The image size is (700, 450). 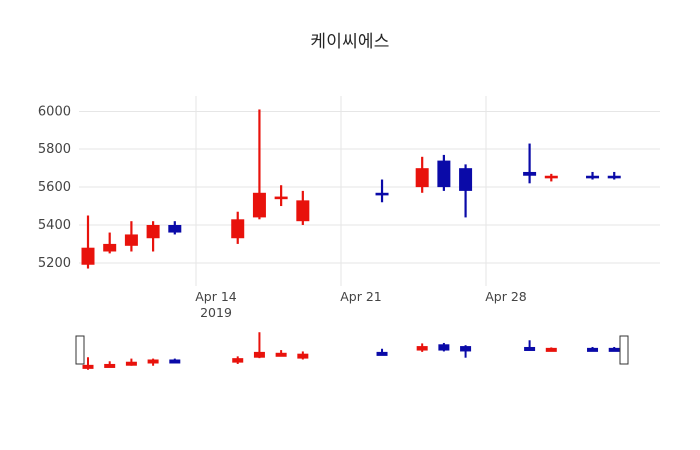 I want to click on y-axis-tick-label: 5400, so click(x=54, y=225).